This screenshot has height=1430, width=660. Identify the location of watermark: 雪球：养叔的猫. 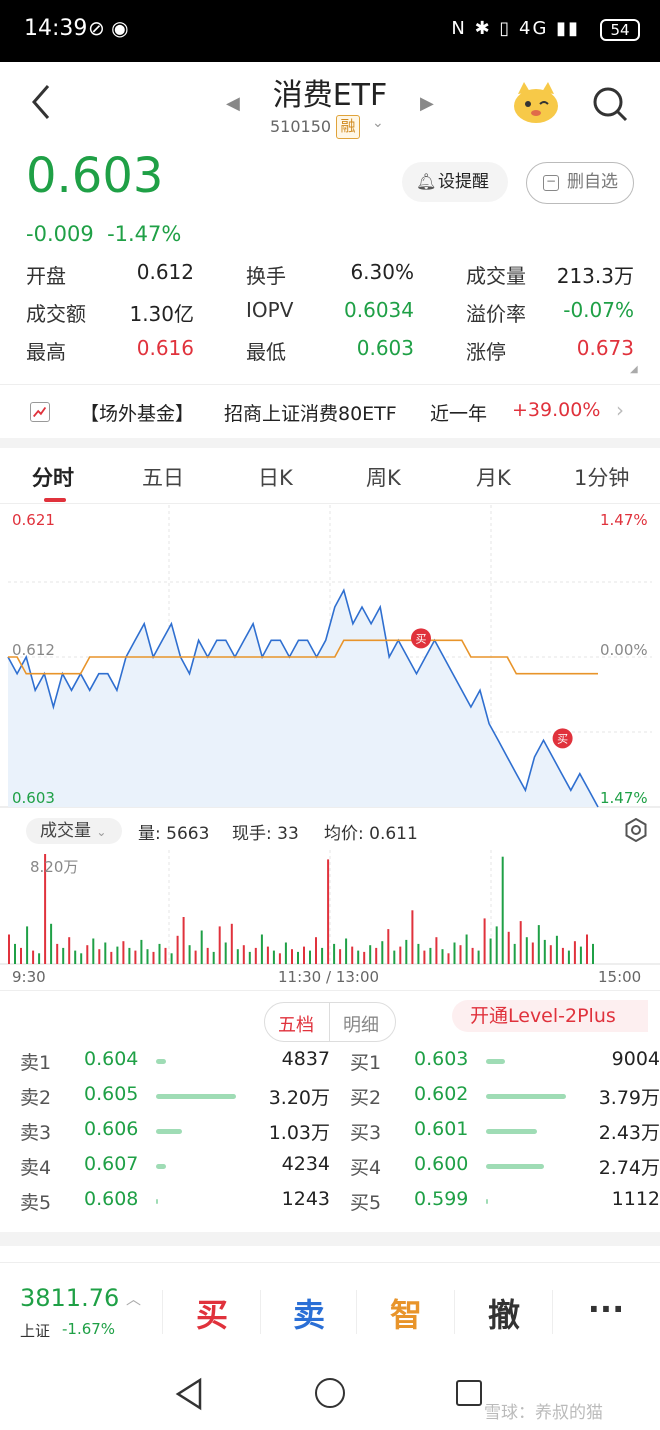
(543, 1413).